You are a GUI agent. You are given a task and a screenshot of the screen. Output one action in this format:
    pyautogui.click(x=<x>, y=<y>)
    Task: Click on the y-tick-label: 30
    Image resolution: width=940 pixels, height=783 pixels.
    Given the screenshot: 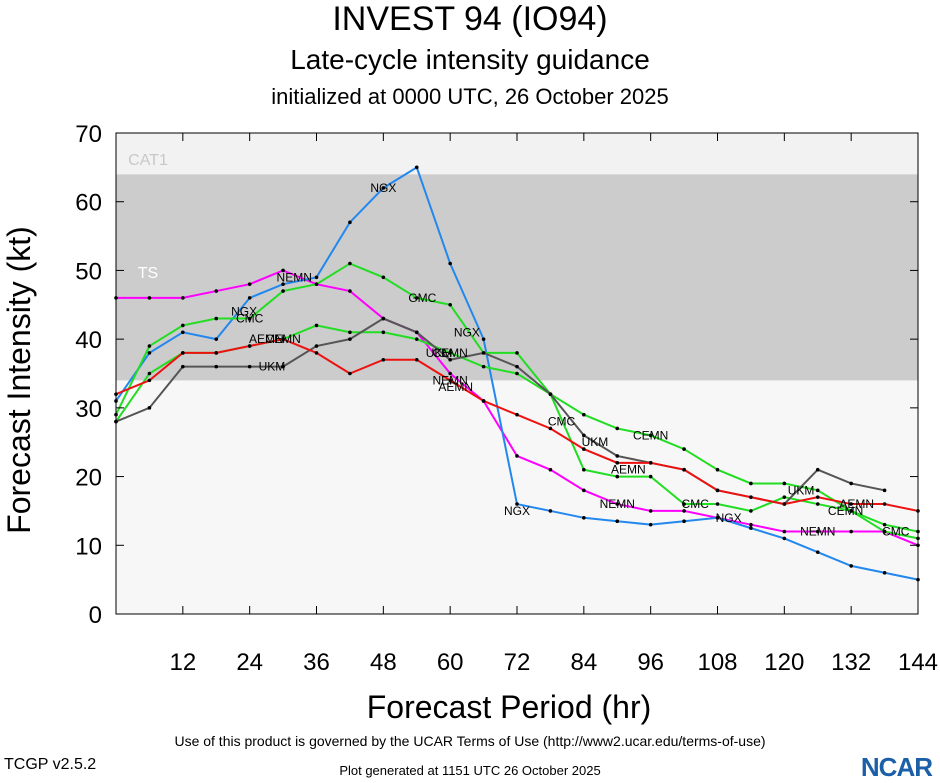 What is the action you would take?
    pyautogui.click(x=88, y=409)
    